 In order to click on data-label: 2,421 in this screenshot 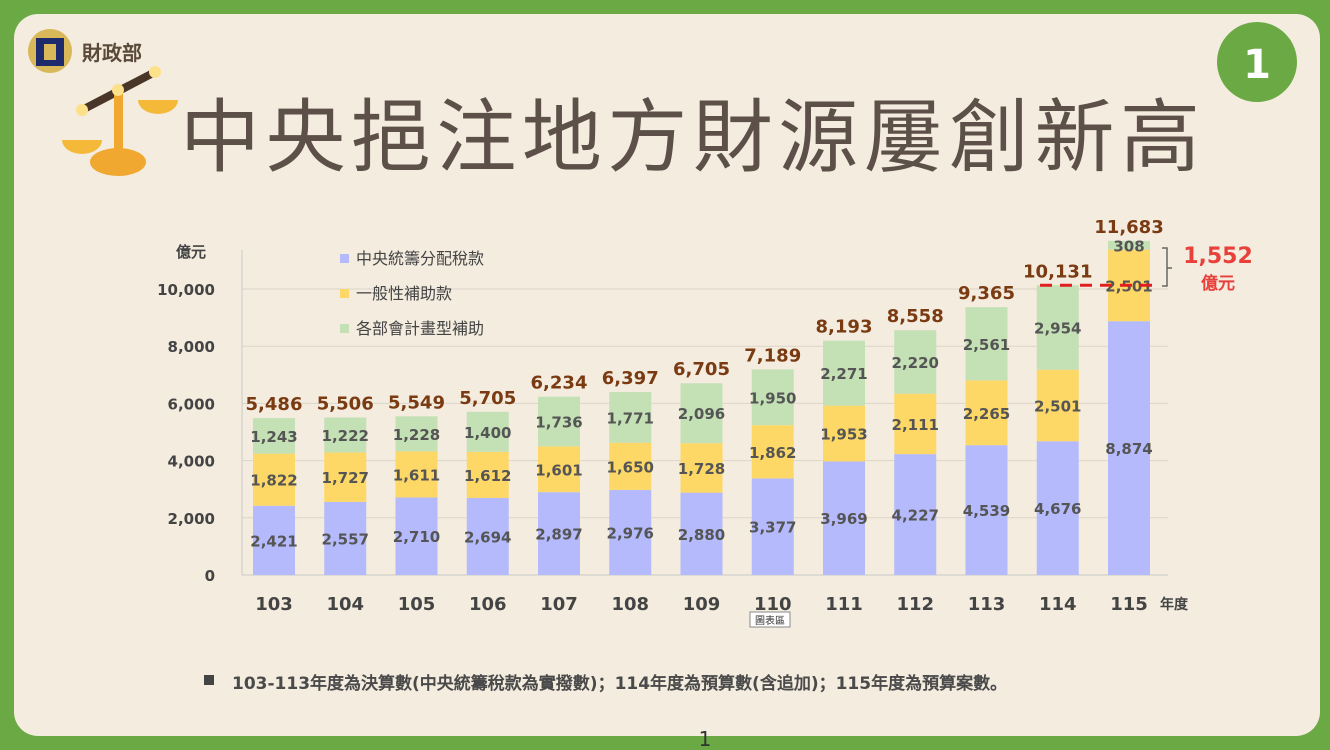, I will do `click(273, 541)`.